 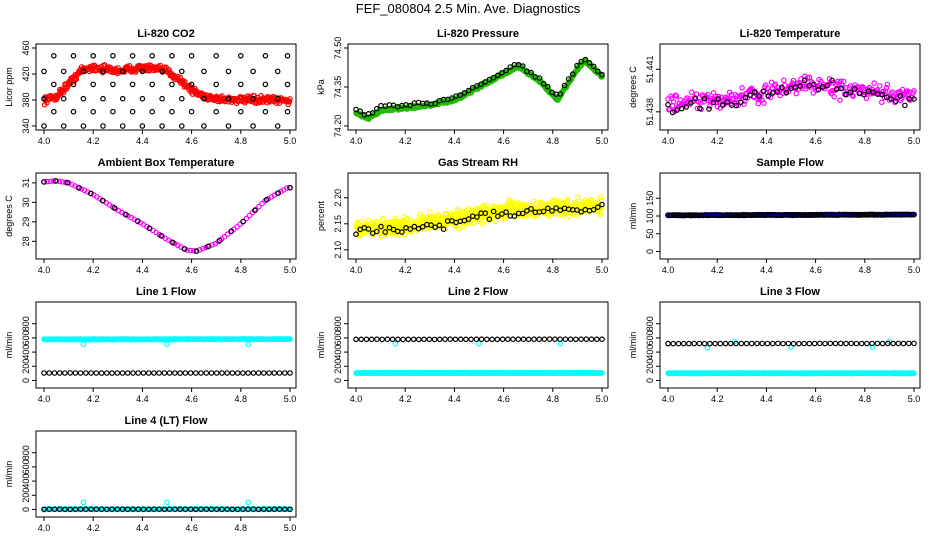 I want to click on y-tick-label: 50, so click(x=650, y=234).